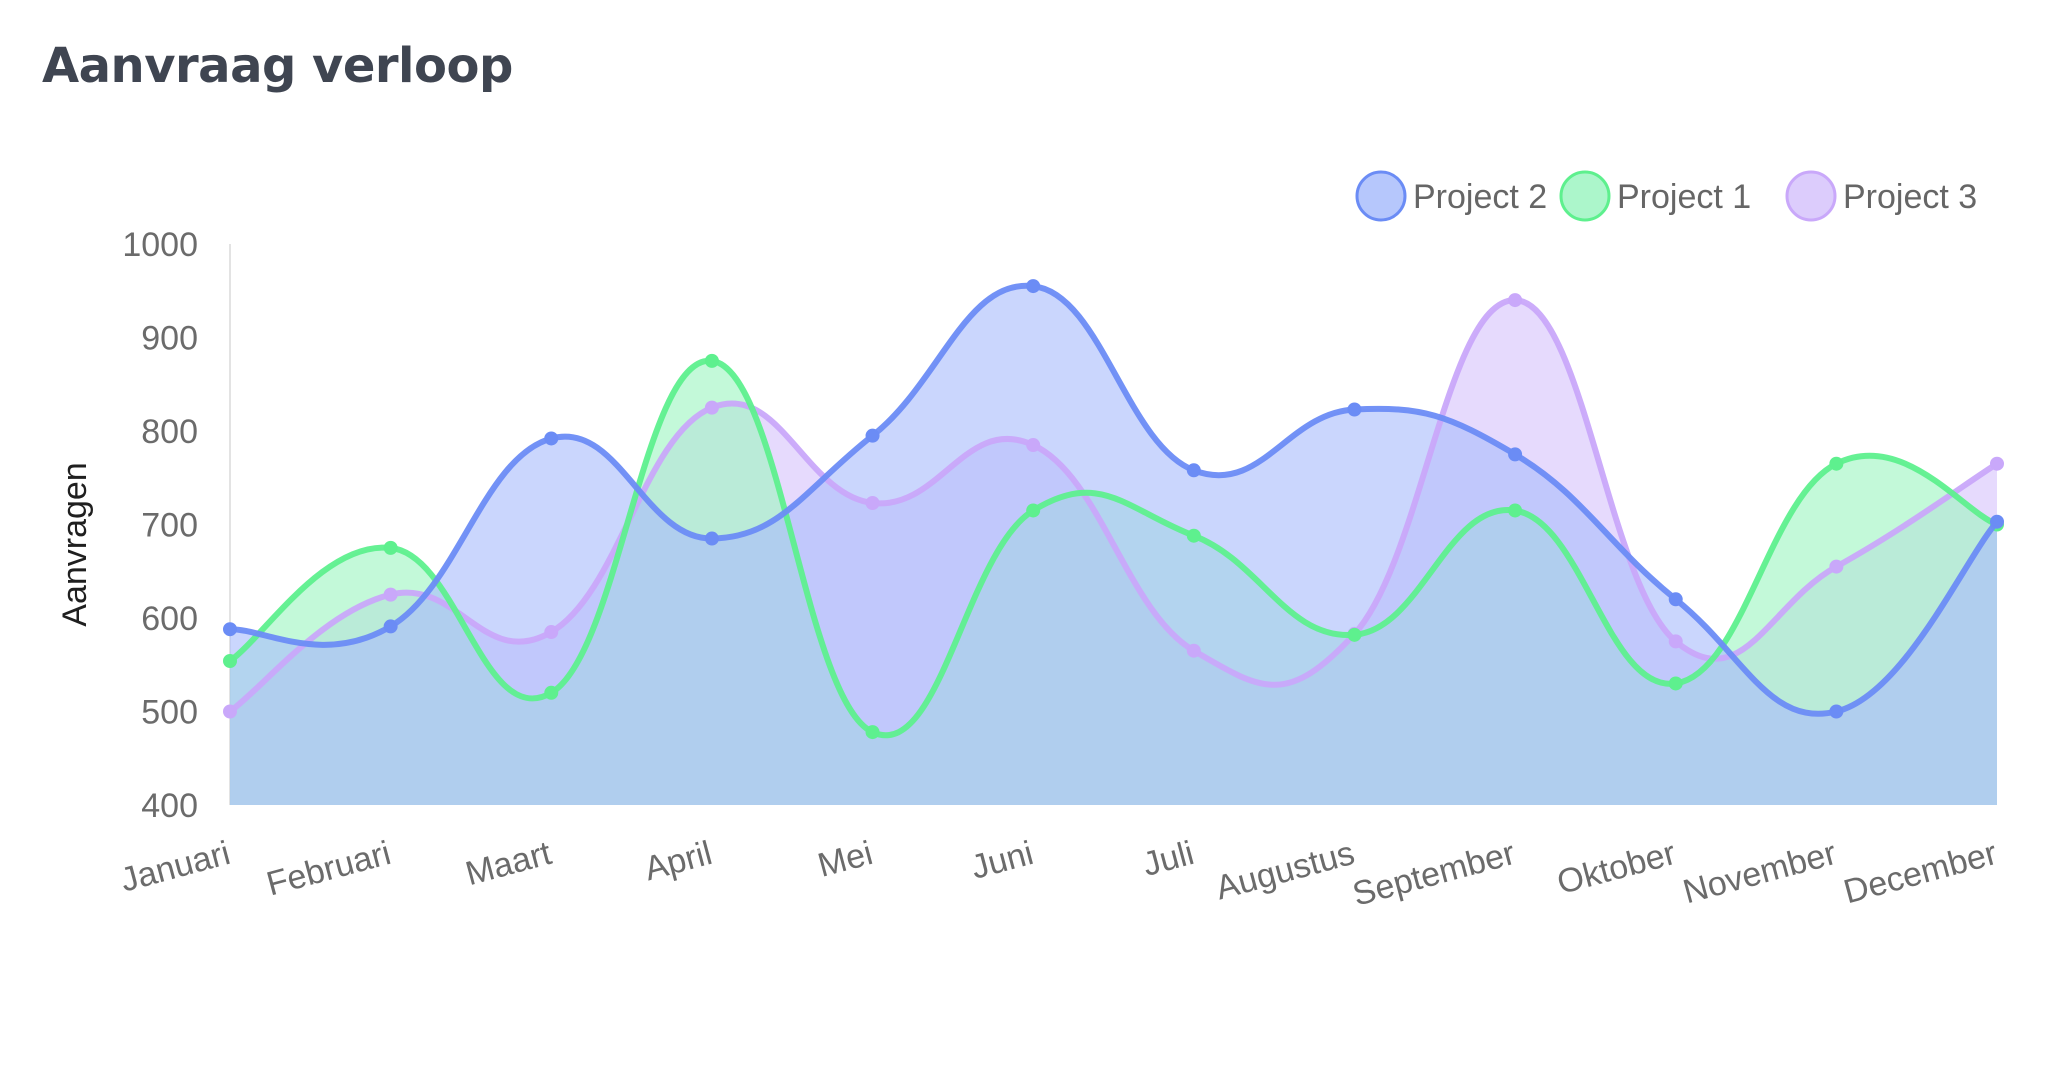 The width and height of the screenshot is (2066, 1068). Describe the element at coordinates (277, 66) in the screenshot. I see `card-title: Aanvraag verloop` at that location.